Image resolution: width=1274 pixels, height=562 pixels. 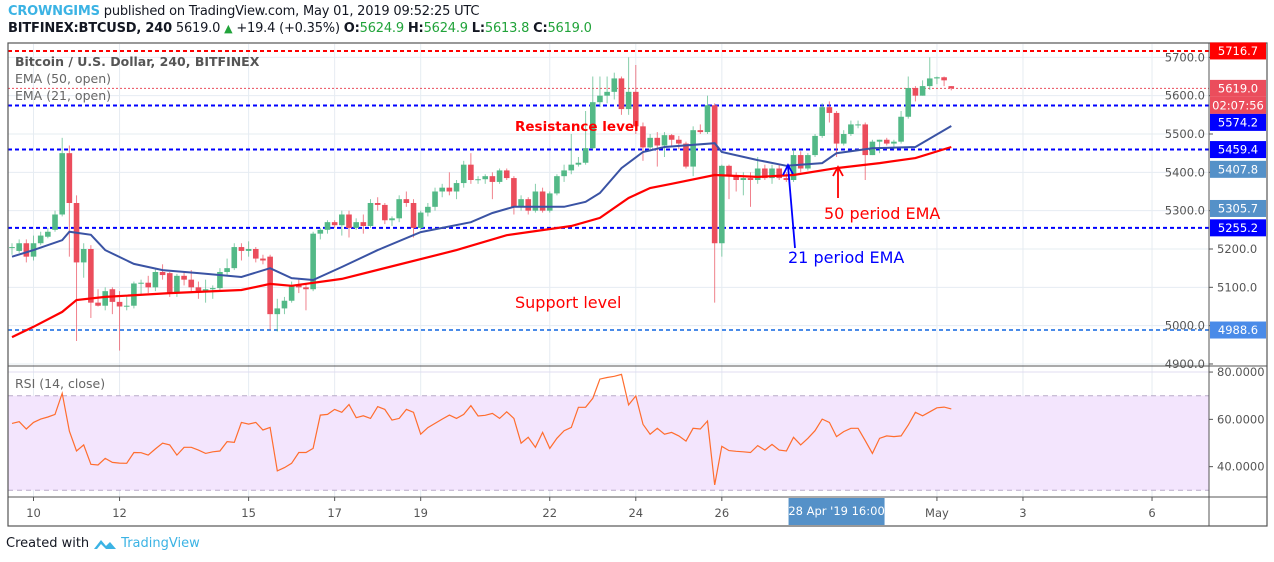 I want to click on price-tick-label: 5400.0, so click(x=1185, y=172).